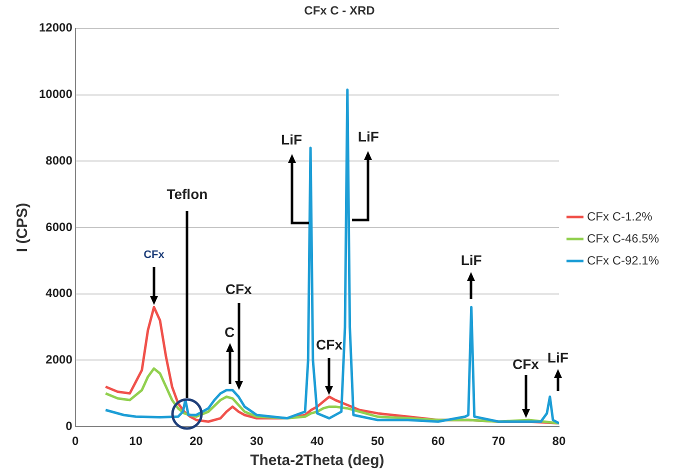 Image resolution: width=679 pixels, height=474 pixels. What do you see at coordinates (377, 441) in the screenshot?
I see `x-tick-label: 50` at bounding box center [377, 441].